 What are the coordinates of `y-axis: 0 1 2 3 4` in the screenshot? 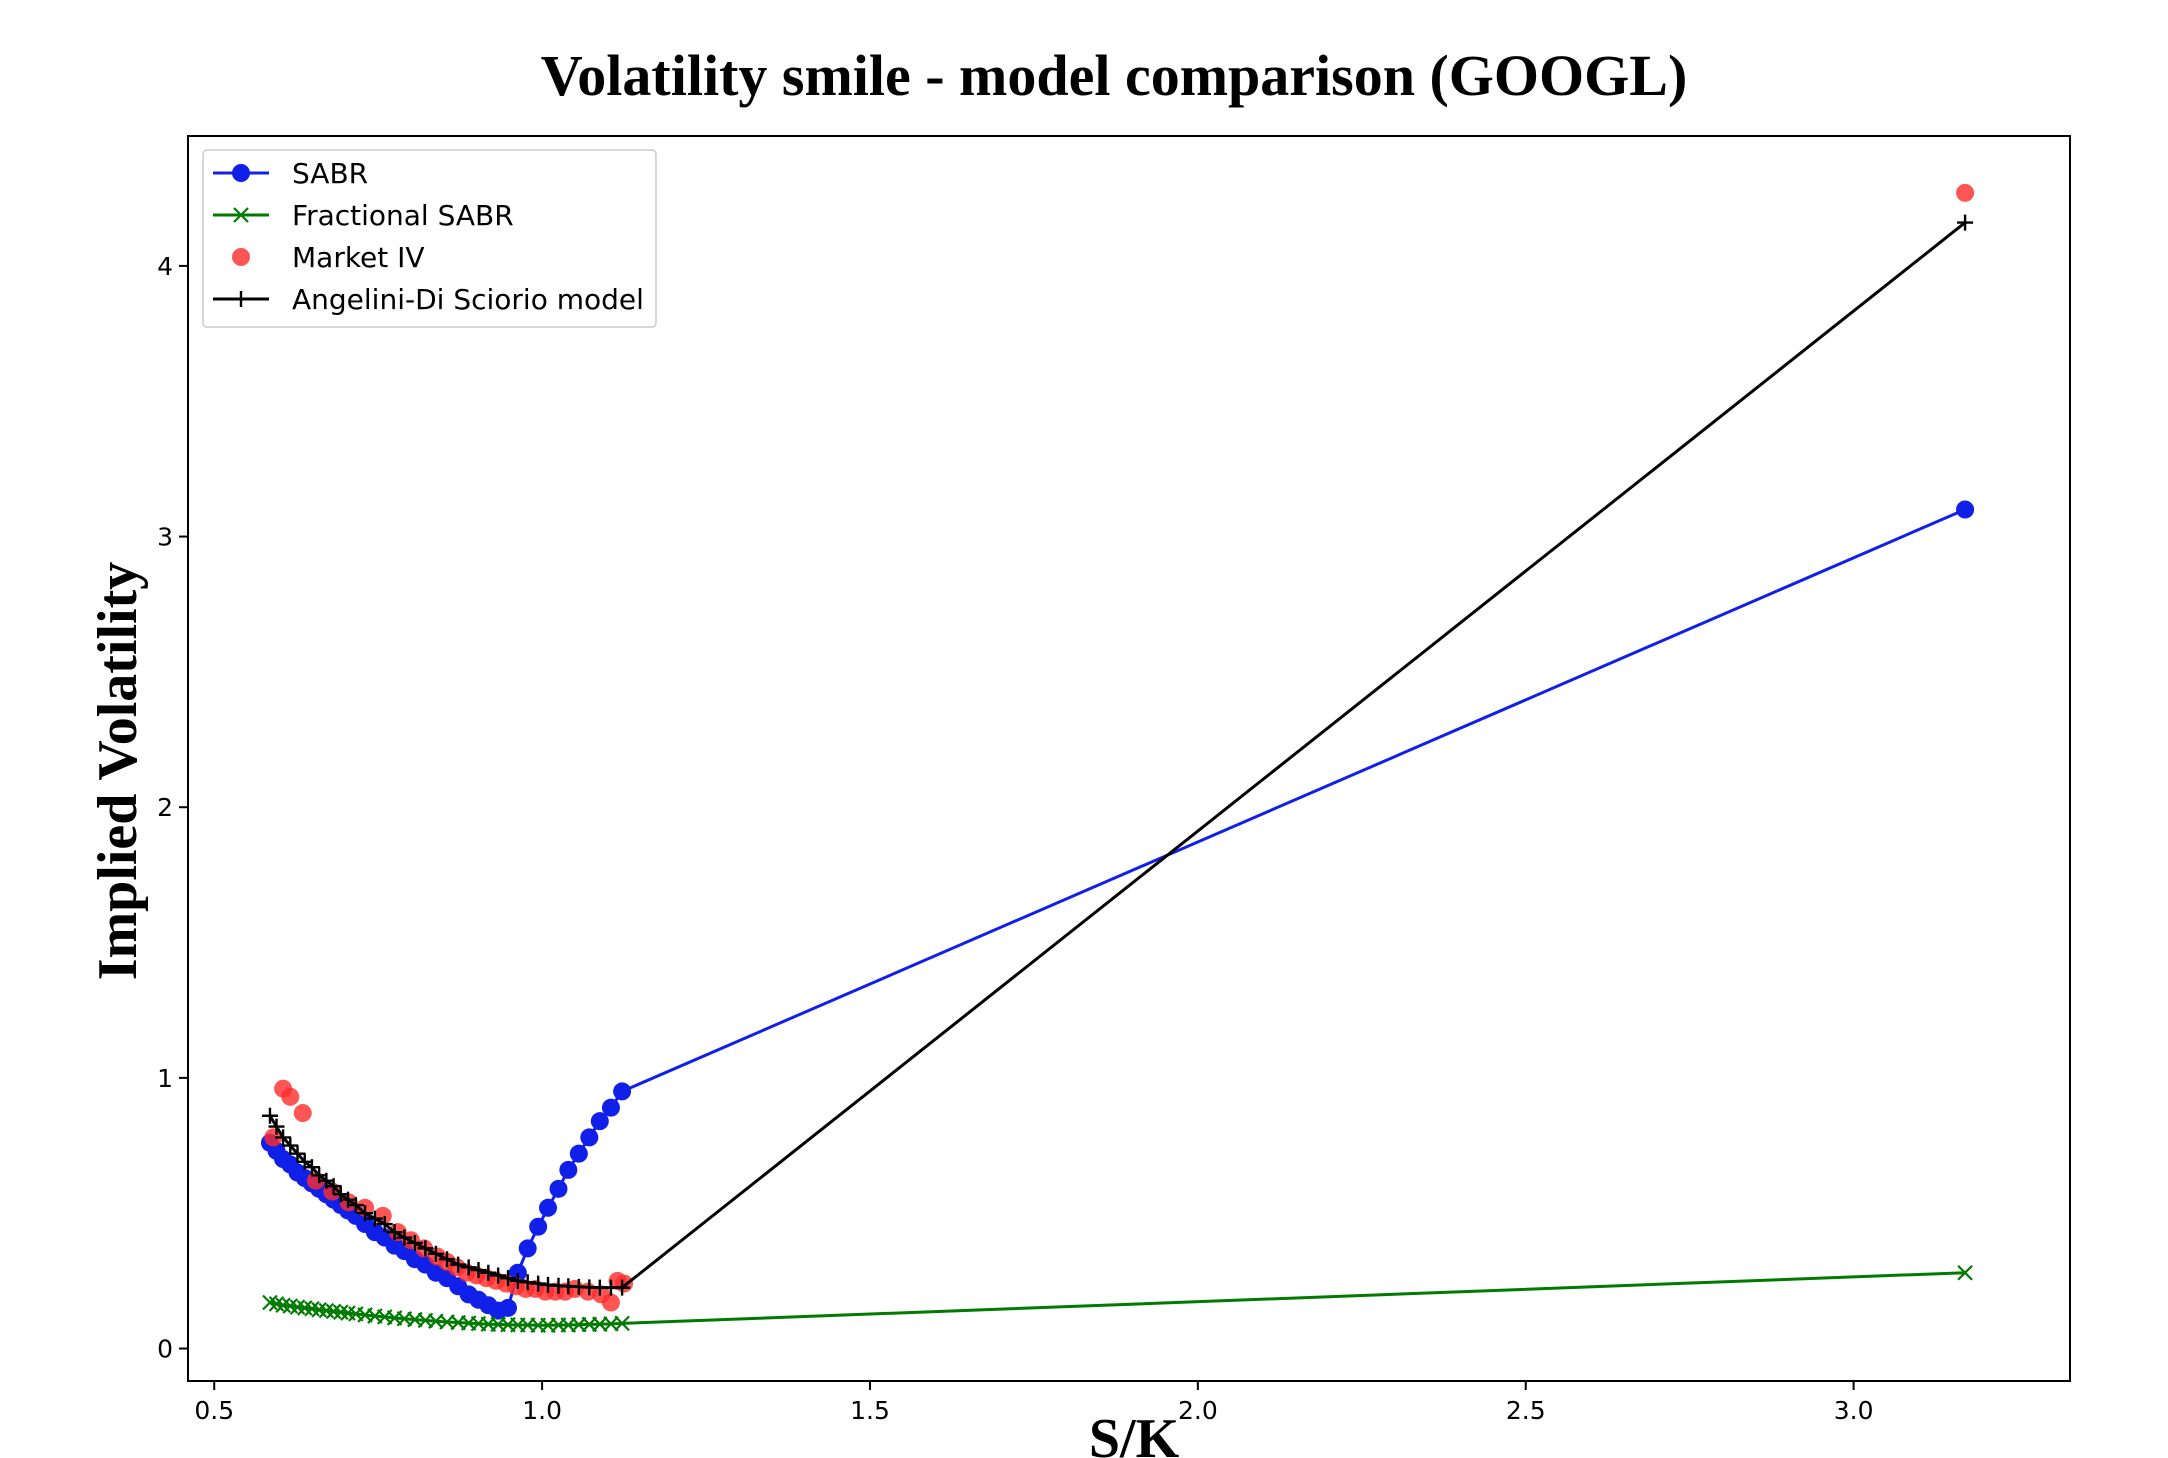 It's located at (172, 808).